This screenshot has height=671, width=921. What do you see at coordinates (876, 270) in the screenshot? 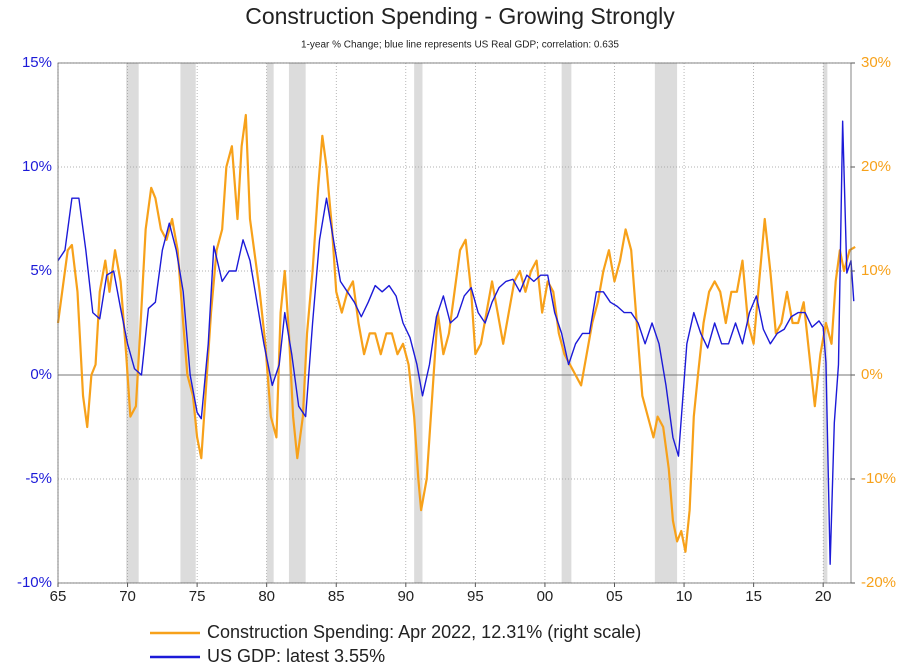
I see `y2-tick-label: 10%` at bounding box center [876, 270].